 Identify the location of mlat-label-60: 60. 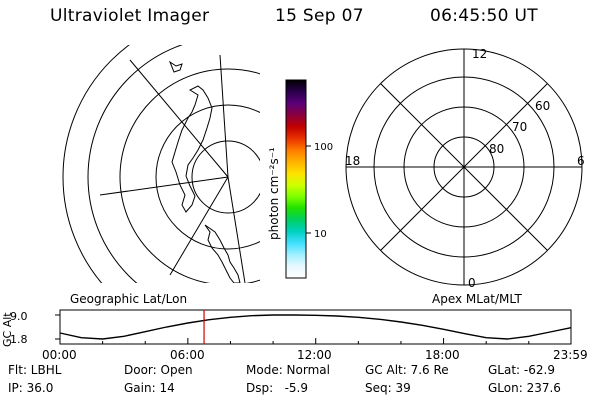
(542, 106).